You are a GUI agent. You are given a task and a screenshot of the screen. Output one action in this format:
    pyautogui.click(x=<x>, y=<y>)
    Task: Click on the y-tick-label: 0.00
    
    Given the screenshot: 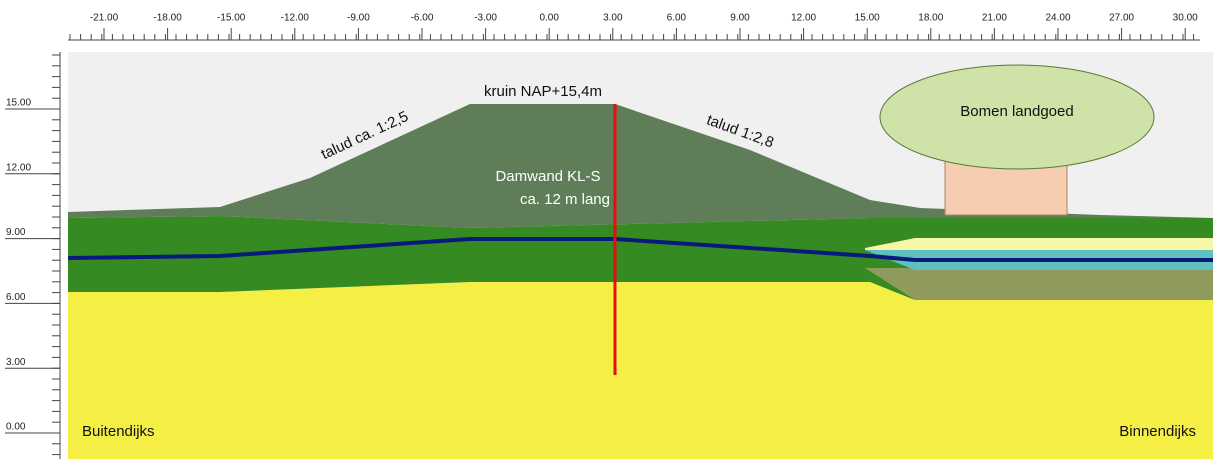 What is the action you would take?
    pyautogui.click(x=16, y=427)
    